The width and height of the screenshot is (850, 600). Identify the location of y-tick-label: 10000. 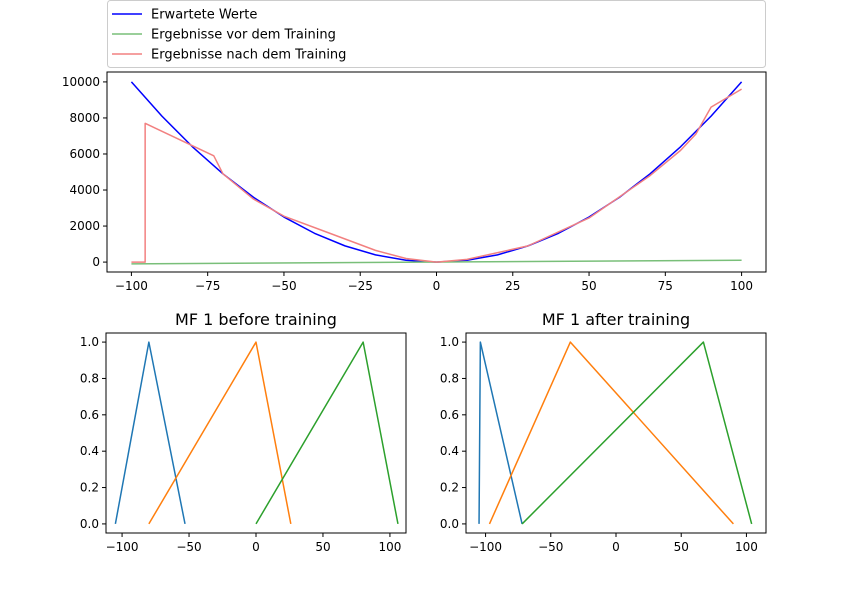
(81, 82).